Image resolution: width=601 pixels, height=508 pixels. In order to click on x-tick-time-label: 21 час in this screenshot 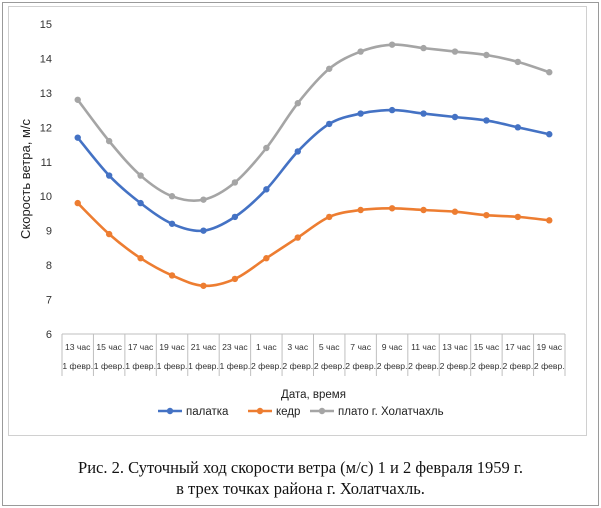, I will do `click(204, 347)`.